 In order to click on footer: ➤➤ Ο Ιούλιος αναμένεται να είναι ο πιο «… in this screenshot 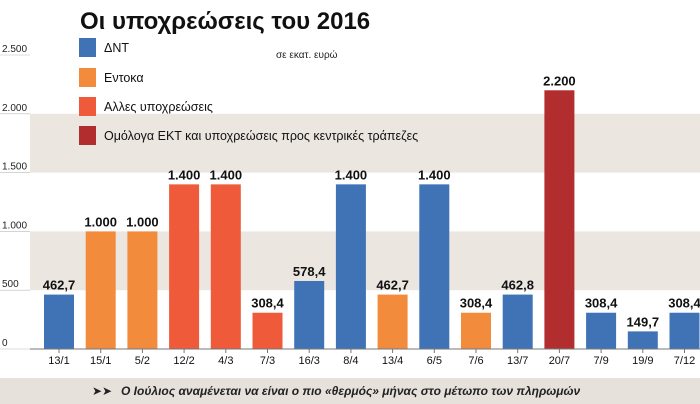, I will do `click(350, 391)`.